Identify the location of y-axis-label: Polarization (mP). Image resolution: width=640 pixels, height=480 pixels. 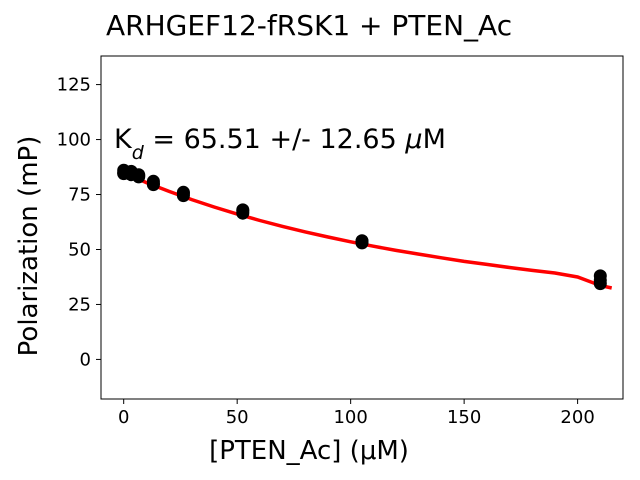
(29, 246).